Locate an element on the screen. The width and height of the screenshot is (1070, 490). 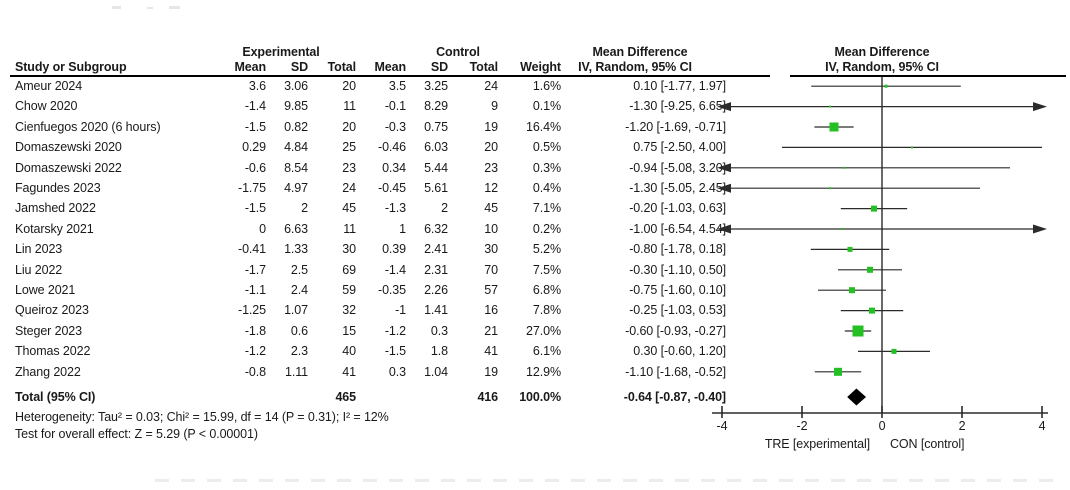
con-mean-column-header: Mean is located at coordinates (390, 67).